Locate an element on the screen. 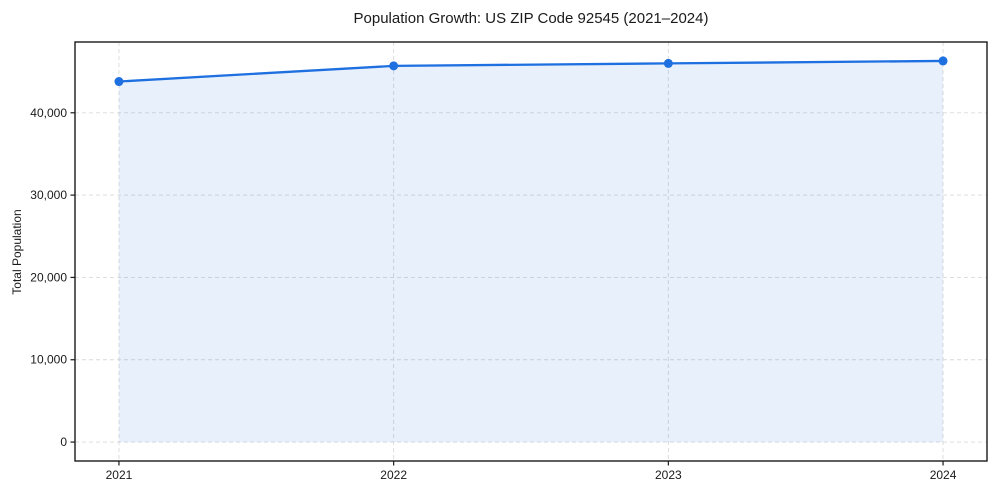  y-tick-label: 10,000 is located at coordinates (48, 360).